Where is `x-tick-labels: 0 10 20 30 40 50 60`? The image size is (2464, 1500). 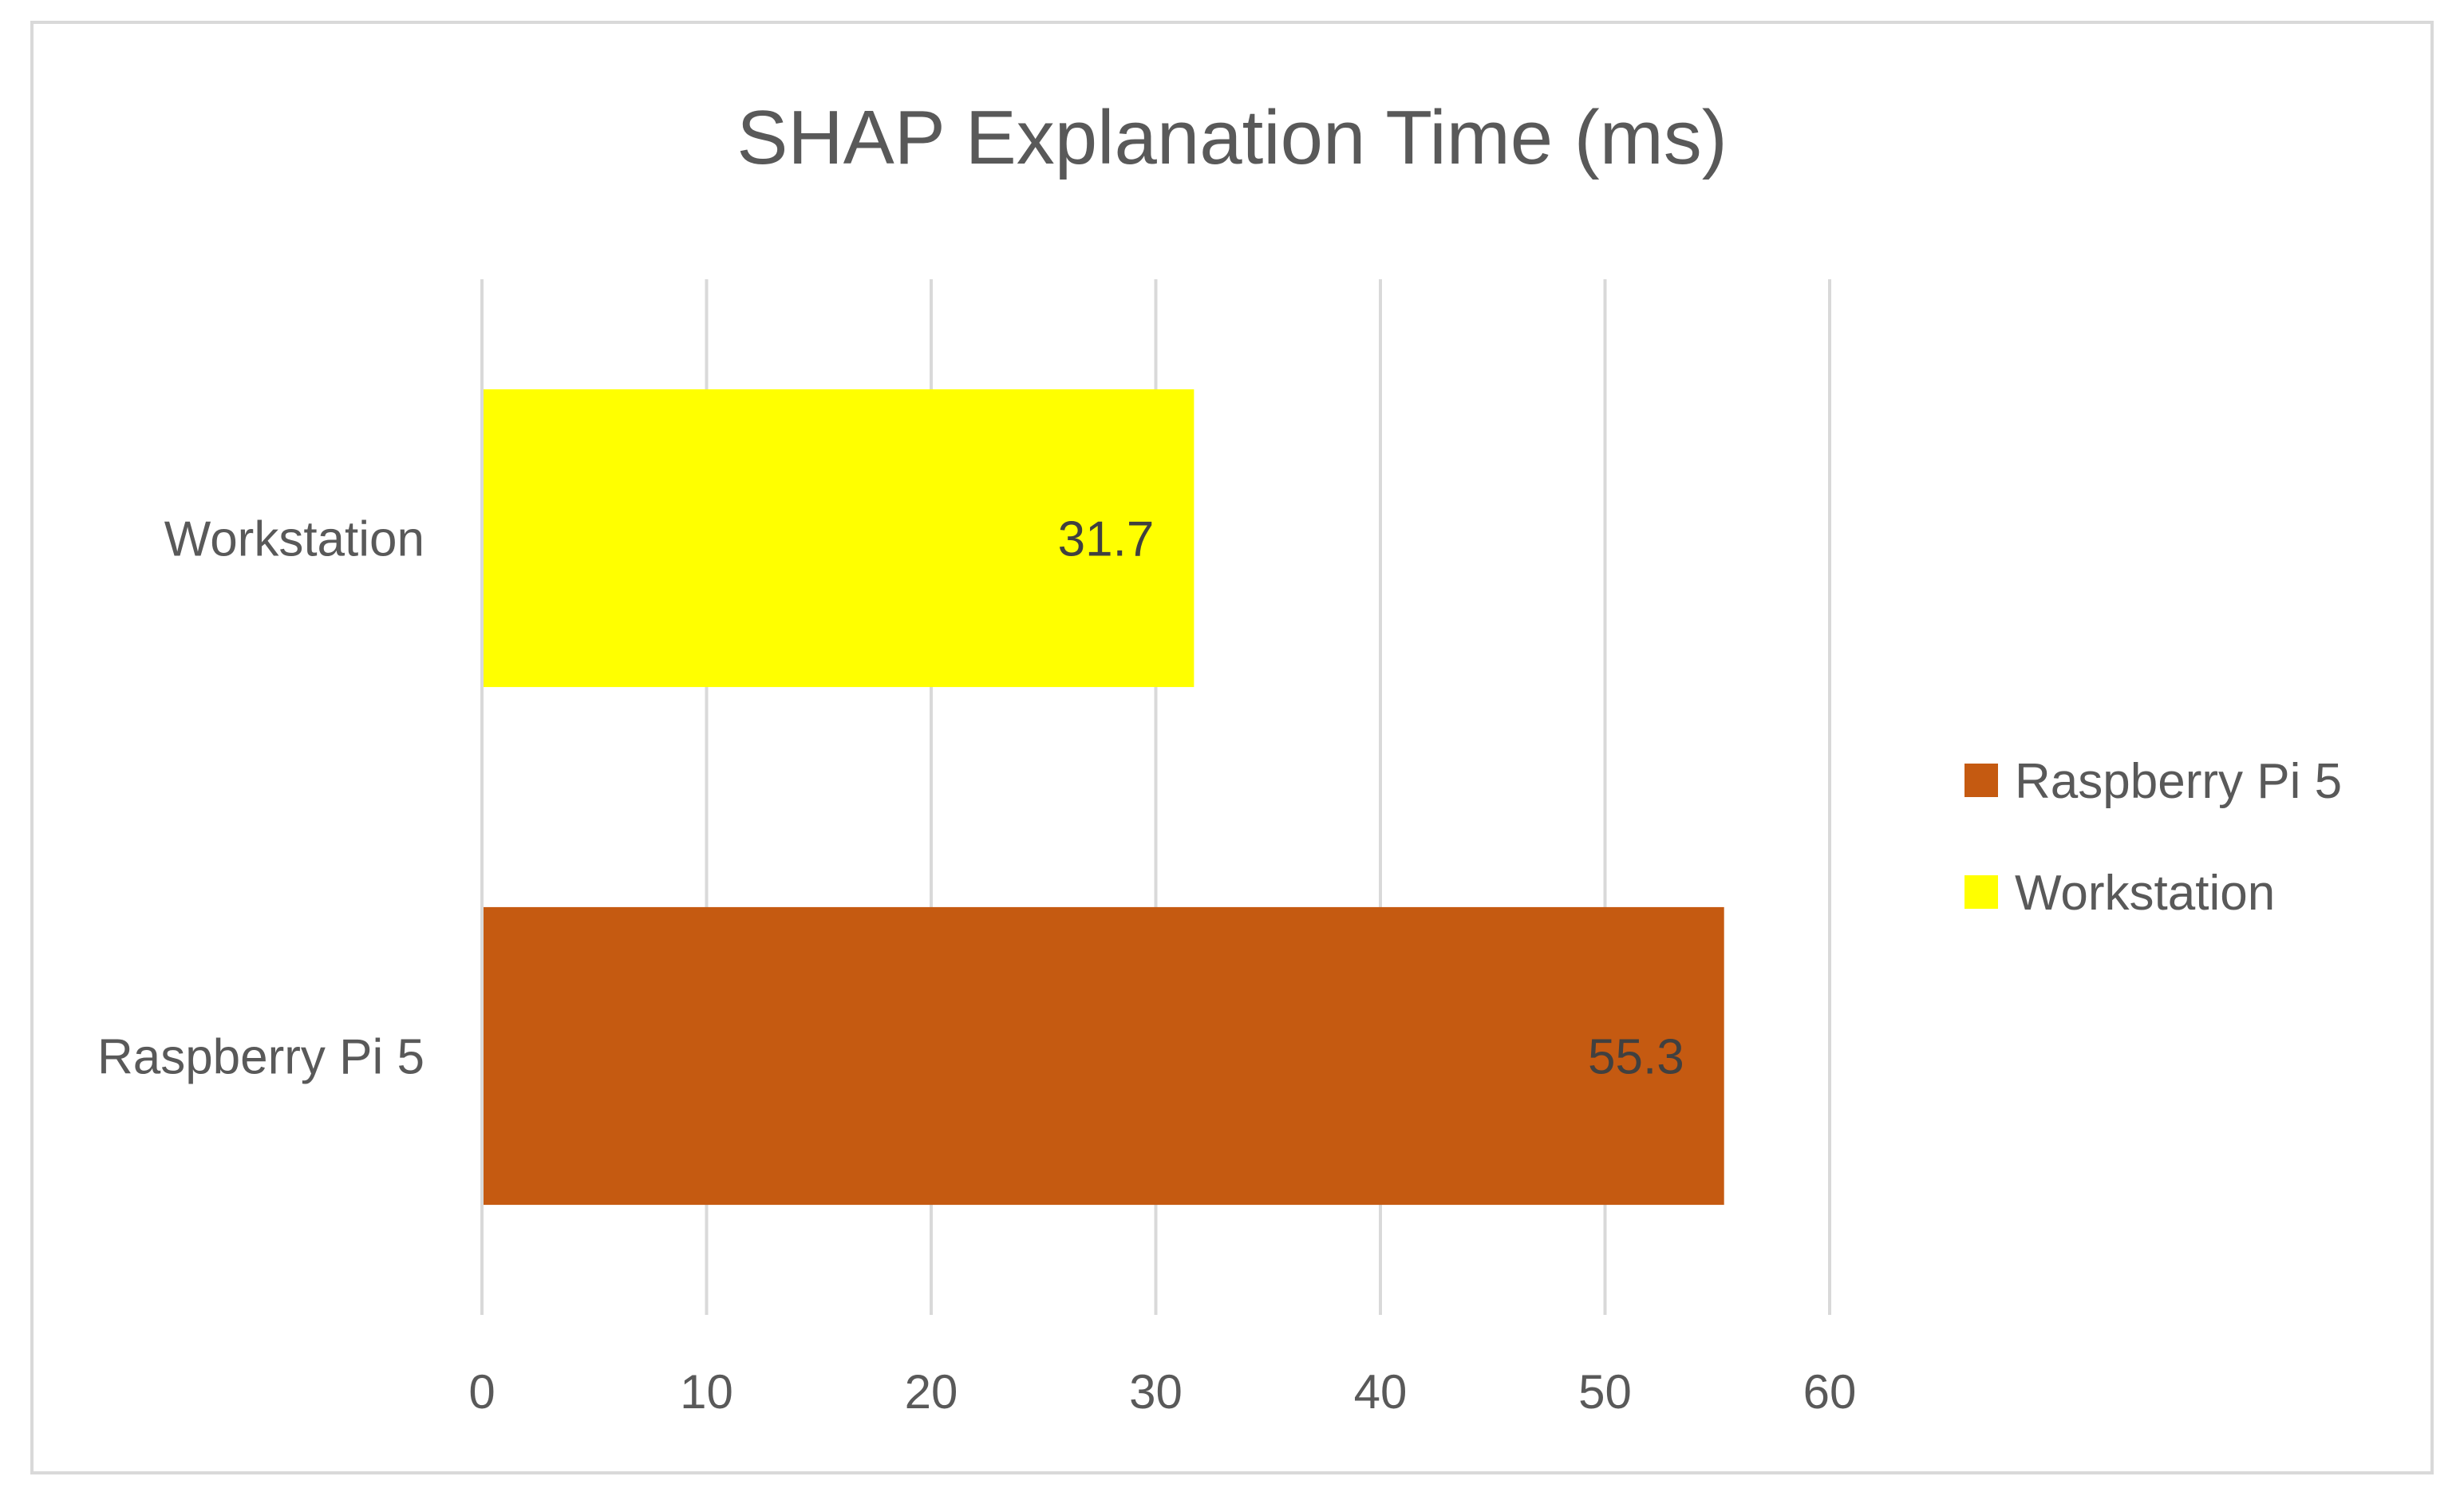 x-tick-labels: 0 10 20 30 40 50 60 is located at coordinates (1162, 1392).